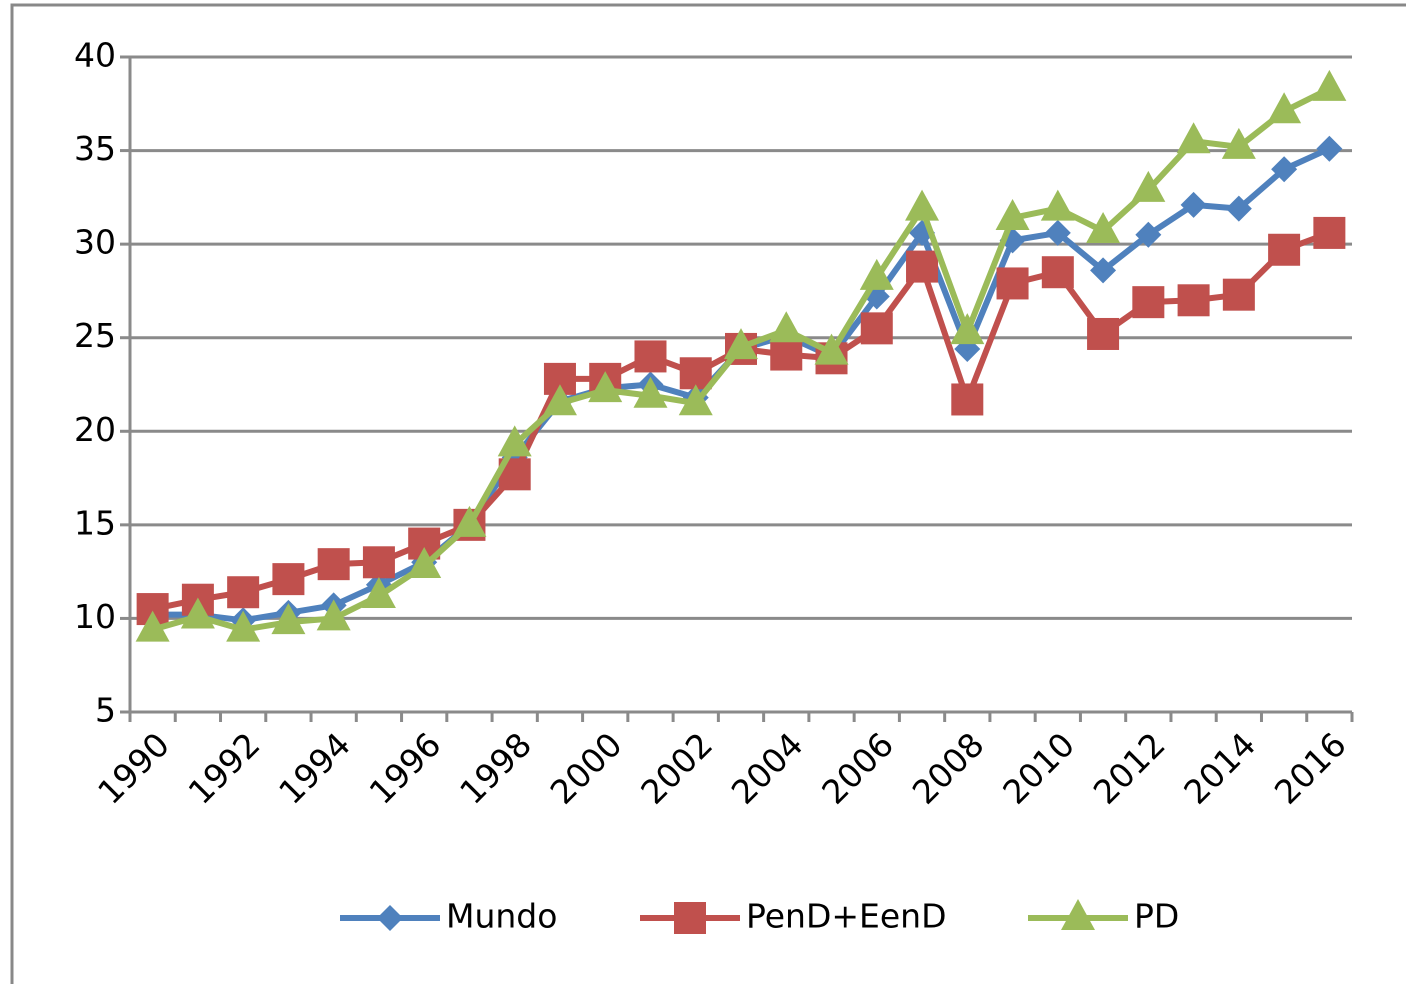 This screenshot has width=1406, height=984. I want to click on x-tick-label: 2000, so click(586, 768).